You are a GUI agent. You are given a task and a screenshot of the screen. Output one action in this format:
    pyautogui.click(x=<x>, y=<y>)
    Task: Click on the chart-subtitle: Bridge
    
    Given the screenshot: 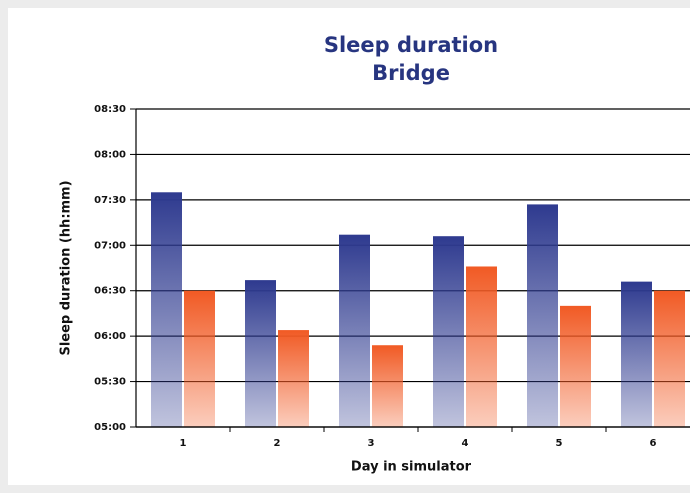 What is the action you would take?
    pyautogui.click(x=411, y=73)
    